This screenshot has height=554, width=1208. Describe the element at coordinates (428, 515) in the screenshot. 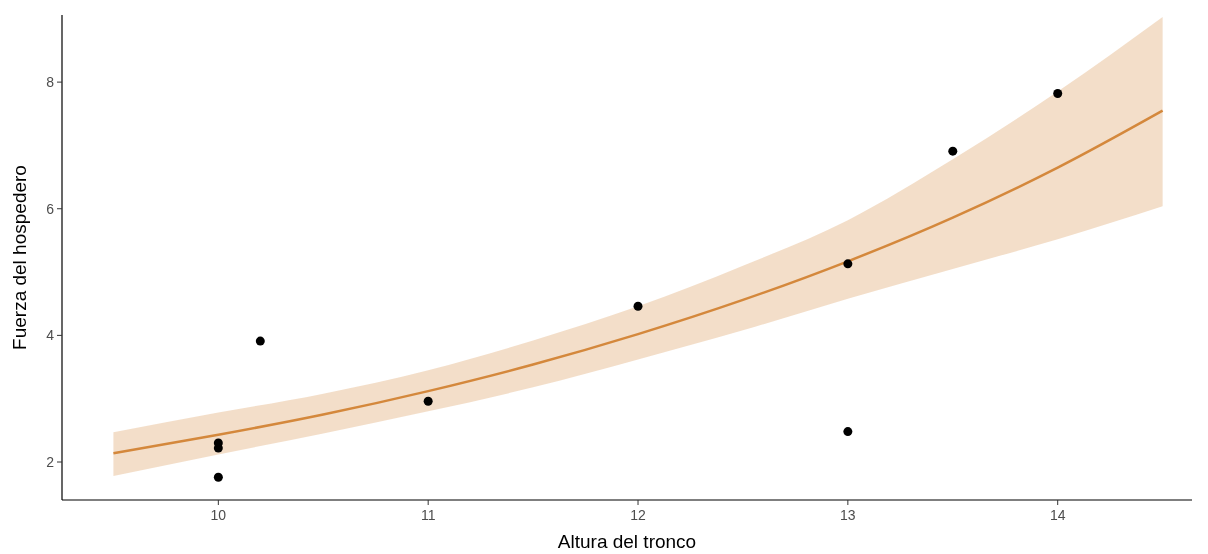

I see `x-tick-label: 11` at that location.